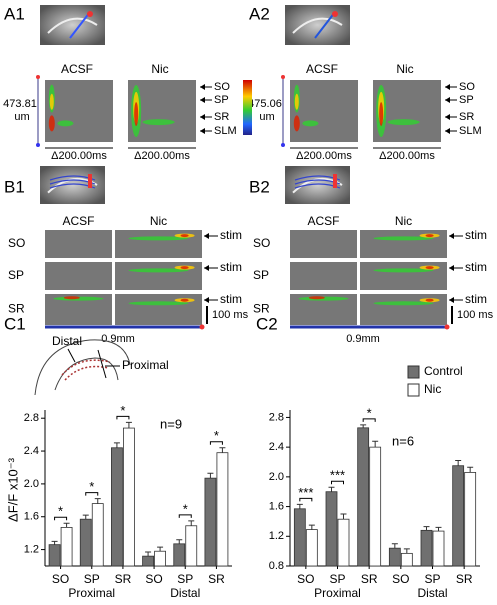  Describe the element at coordinates (31, 517) in the screenshot. I see `y-tick-label: 1.6` at that location.